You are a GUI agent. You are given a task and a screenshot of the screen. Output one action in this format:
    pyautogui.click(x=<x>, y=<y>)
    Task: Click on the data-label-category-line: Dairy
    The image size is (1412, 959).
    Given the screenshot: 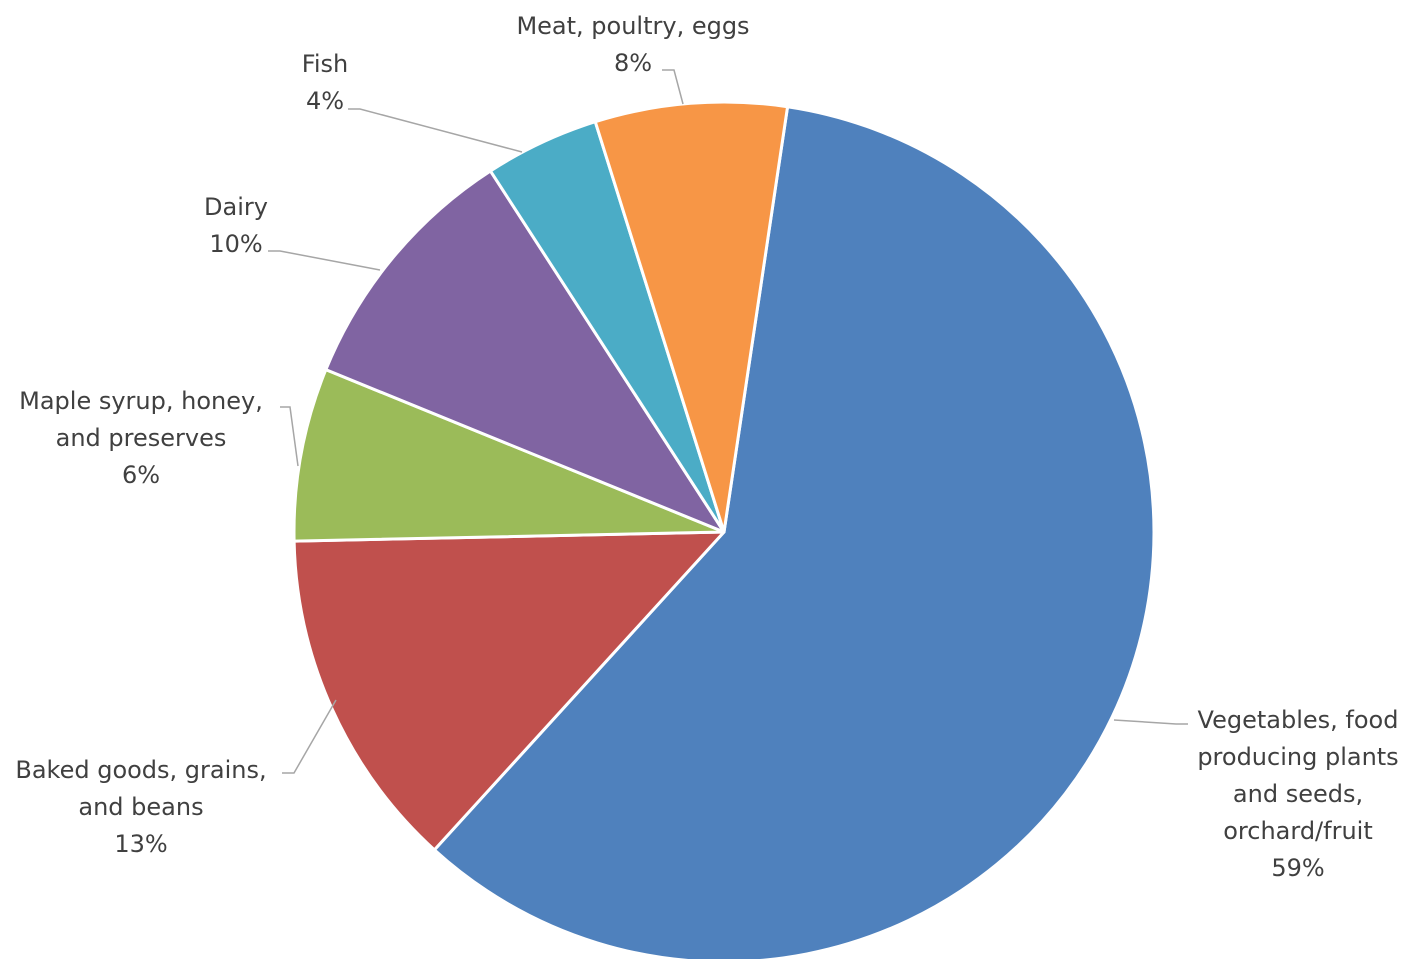 What is the action you would take?
    pyautogui.click(x=236, y=207)
    